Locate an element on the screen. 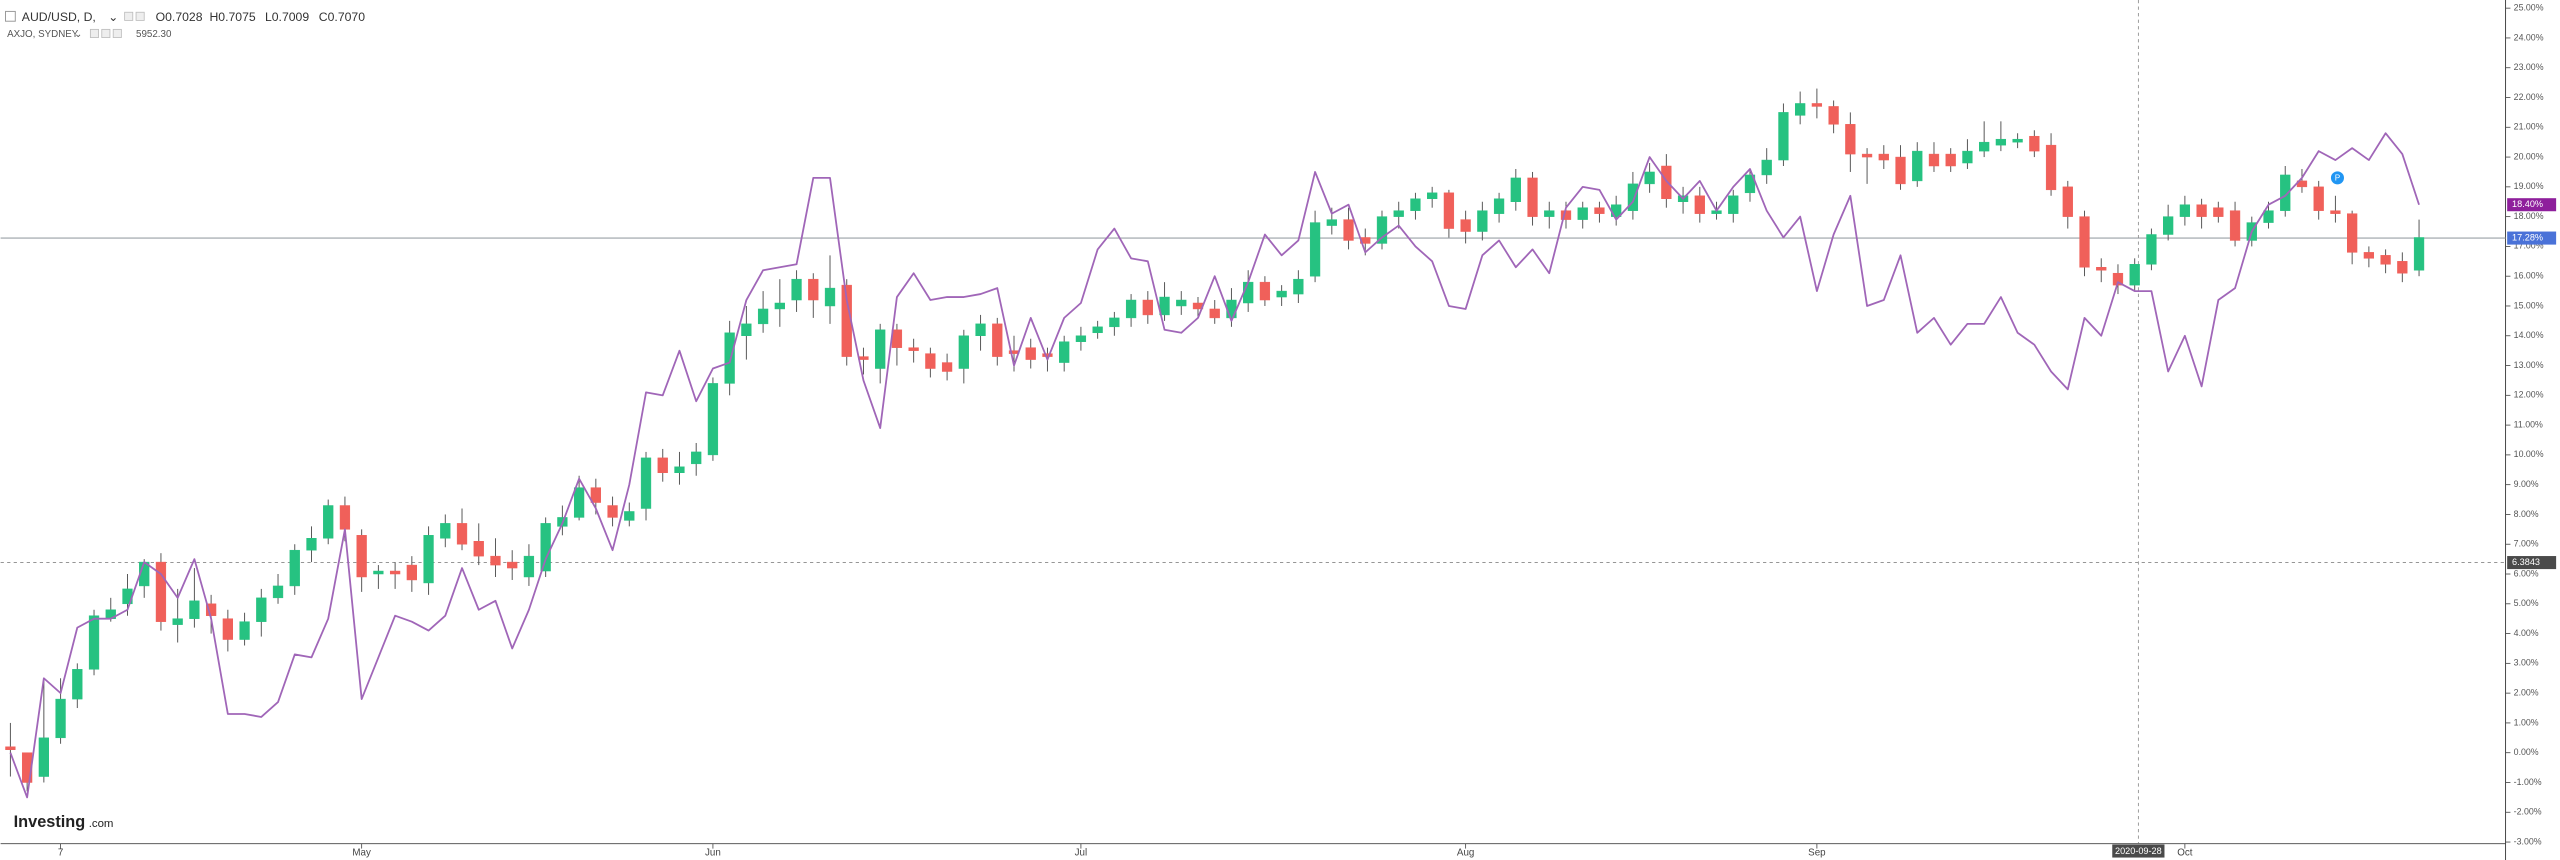 The width and height of the screenshot is (2560, 860). y-tick-label: 8.00% is located at coordinates (2526, 514).